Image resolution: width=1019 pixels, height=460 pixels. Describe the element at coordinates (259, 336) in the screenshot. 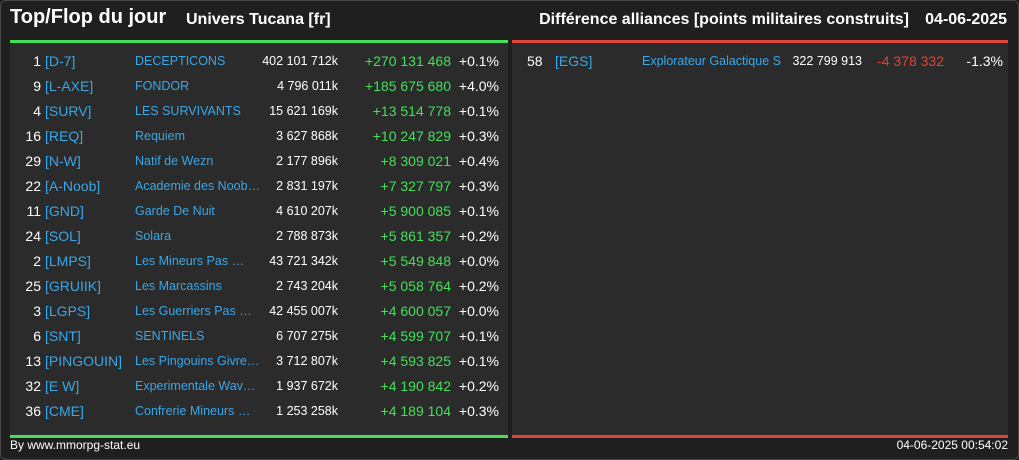

I see `top-row: 6 [SNT] SENTINELS 6 707 275k +4 599 707 +0.1%` at that location.